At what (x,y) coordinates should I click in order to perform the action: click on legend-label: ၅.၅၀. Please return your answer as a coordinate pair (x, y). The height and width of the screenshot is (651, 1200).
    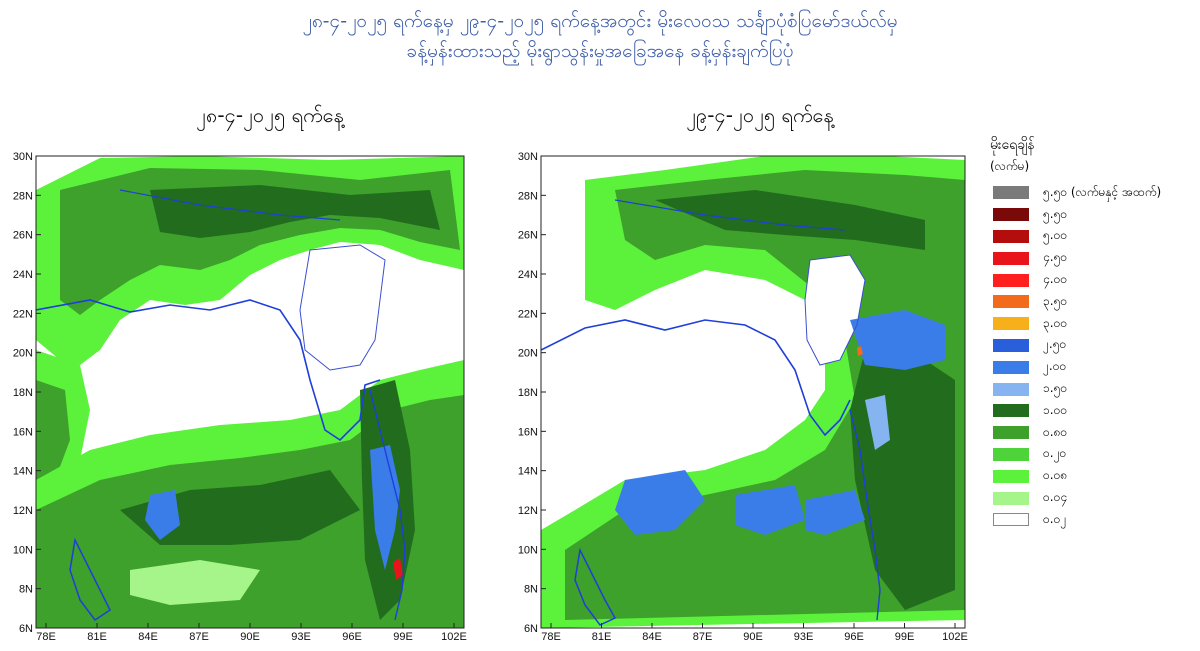
    Looking at the image, I should click on (1055, 213).